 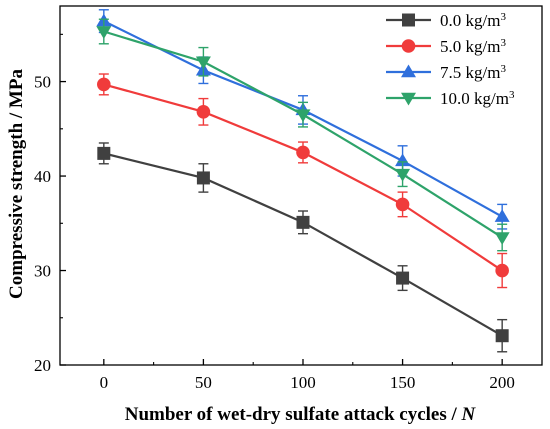 I want to click on legend-item-1: 5.0 kg/m3, so click(x=446, y=46).